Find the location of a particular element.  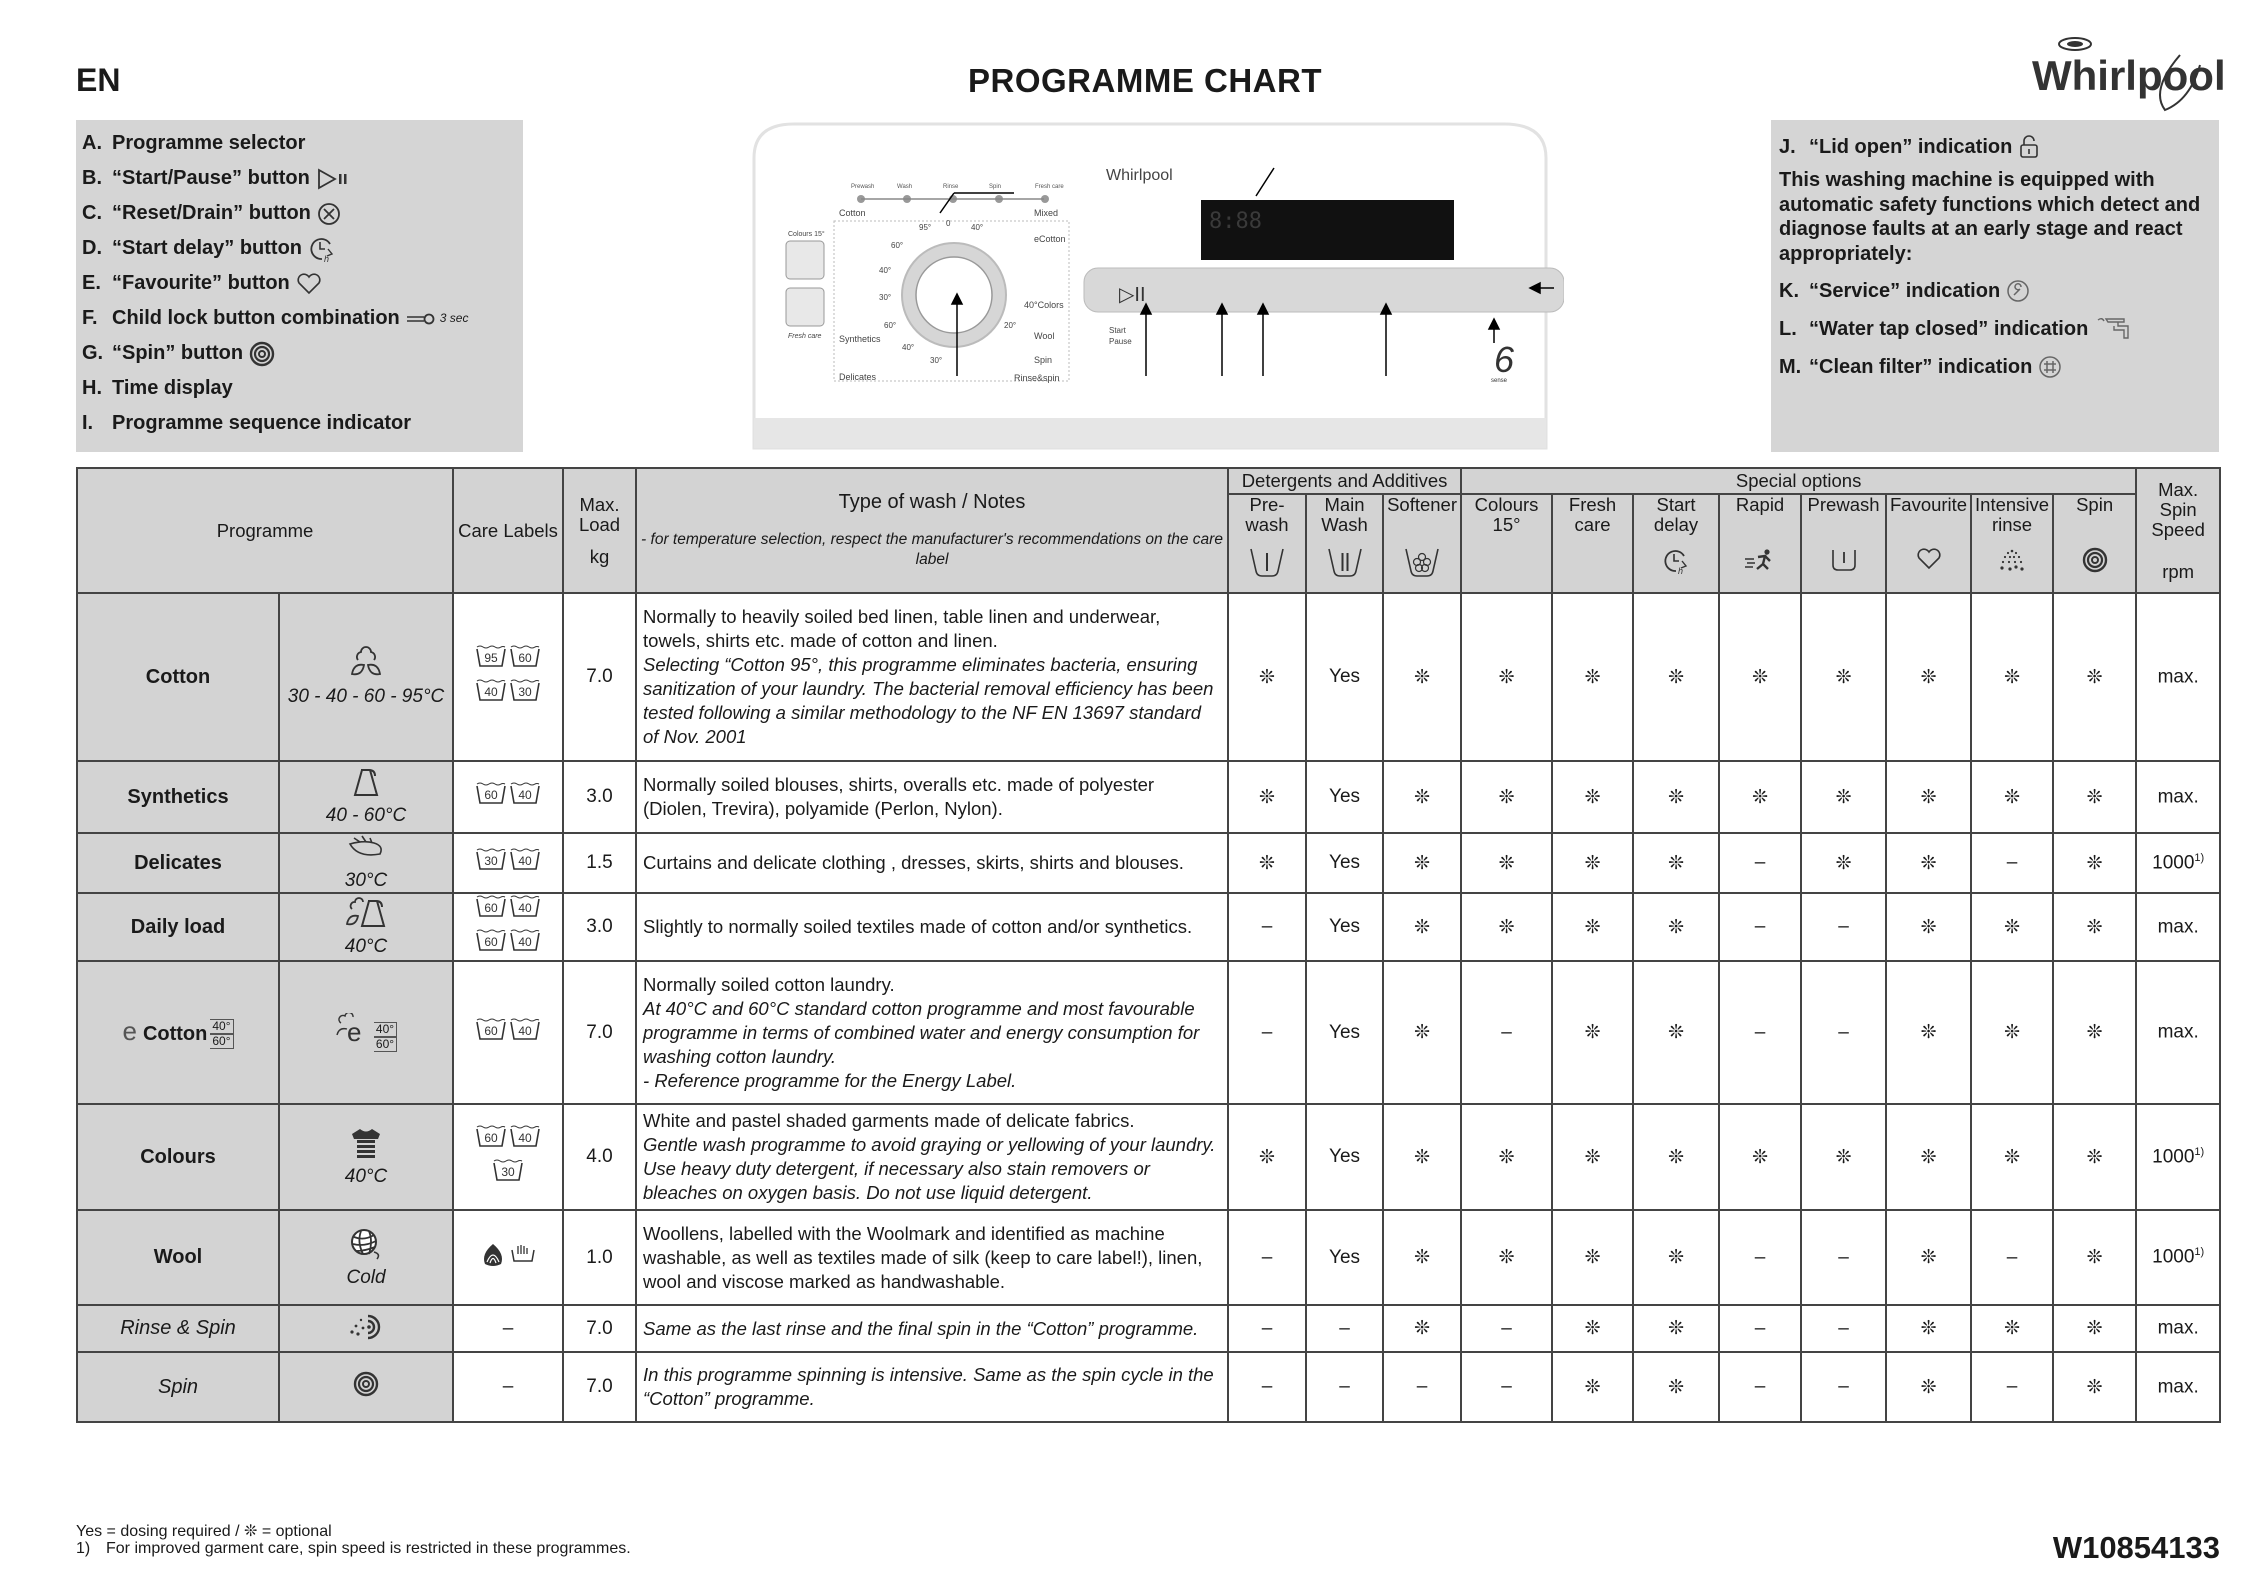

eco-prefix: e is located at coordinates (129, 1030).